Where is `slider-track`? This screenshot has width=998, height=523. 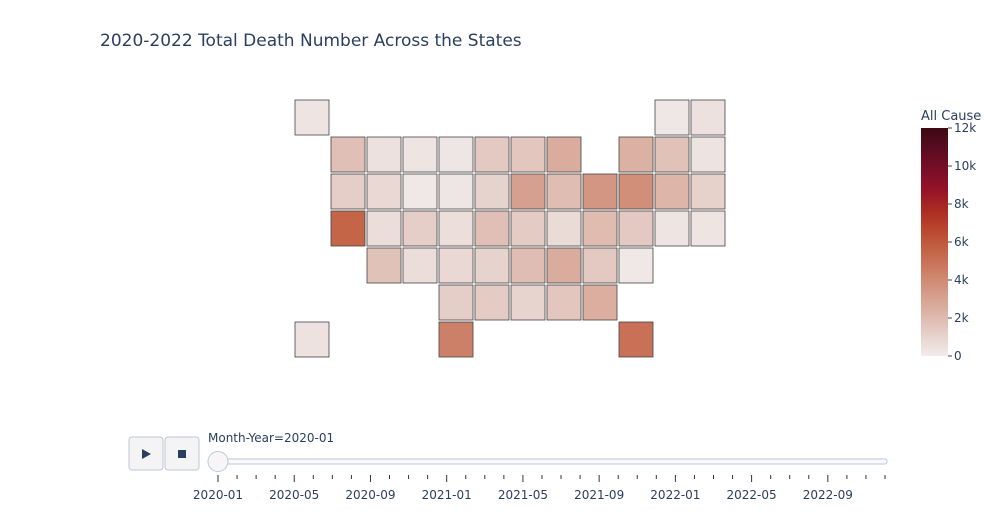
slider-track is located at coordinates (547, 461).